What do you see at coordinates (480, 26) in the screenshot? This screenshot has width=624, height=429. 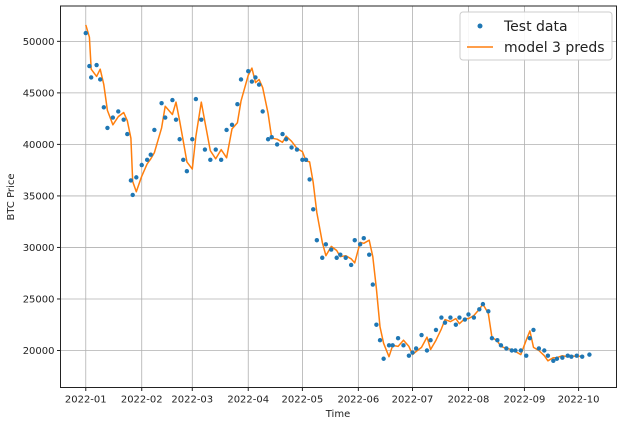 I see `legend-marker-test` at bounding box center [480, 26].